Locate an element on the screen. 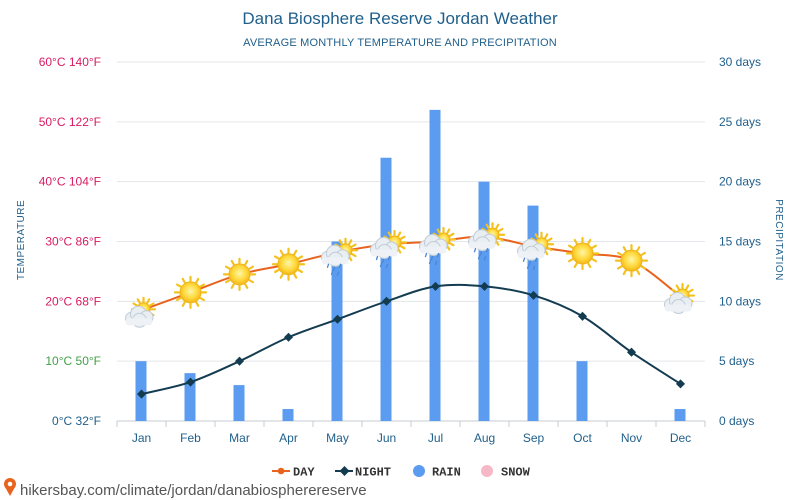 This screenshot has width=800, height=500. month-label: May is located at coordinates (337, 438).